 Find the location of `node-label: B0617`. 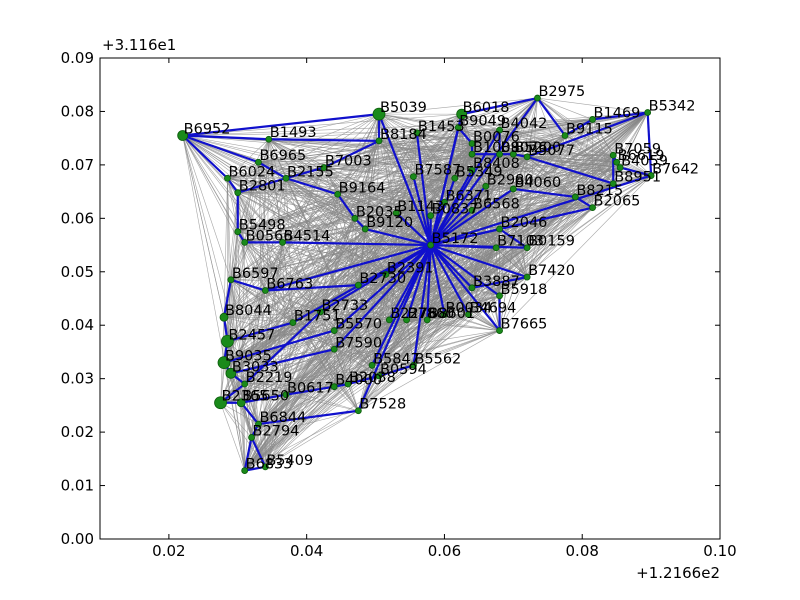

node-label: B0617 is located at coordinates (310, 389).